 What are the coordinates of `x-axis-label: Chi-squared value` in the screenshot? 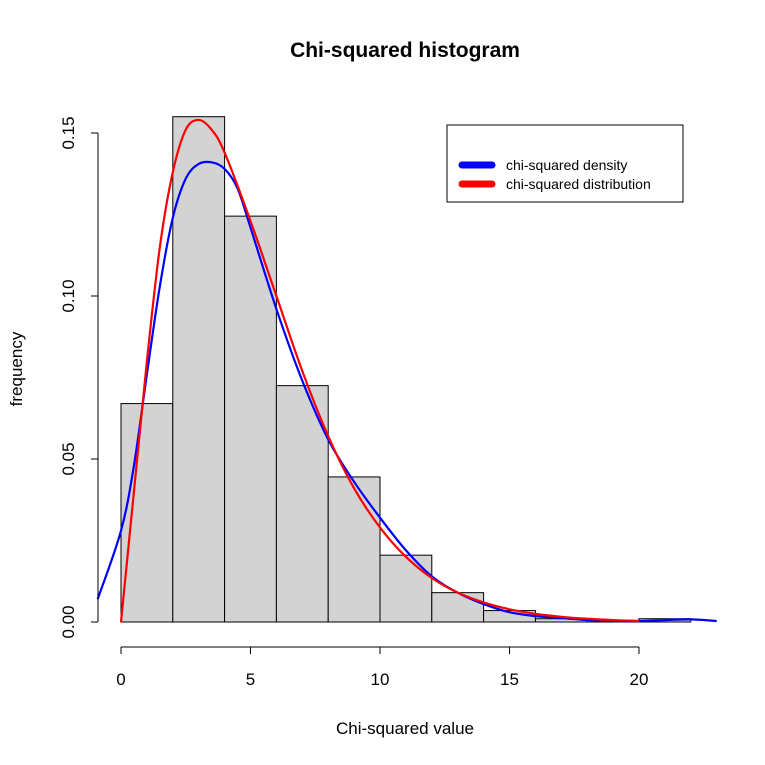 It's located at (405, 728).